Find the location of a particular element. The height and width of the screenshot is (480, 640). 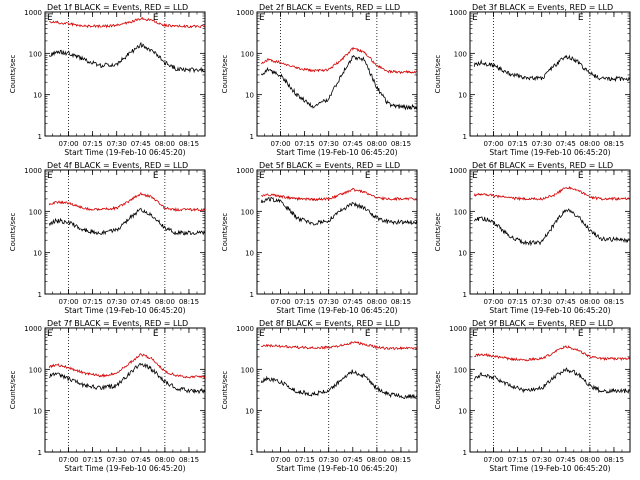

panel-title: Det 8f BLACK = Events, RED = LLD is located at coordinates (329, 323).